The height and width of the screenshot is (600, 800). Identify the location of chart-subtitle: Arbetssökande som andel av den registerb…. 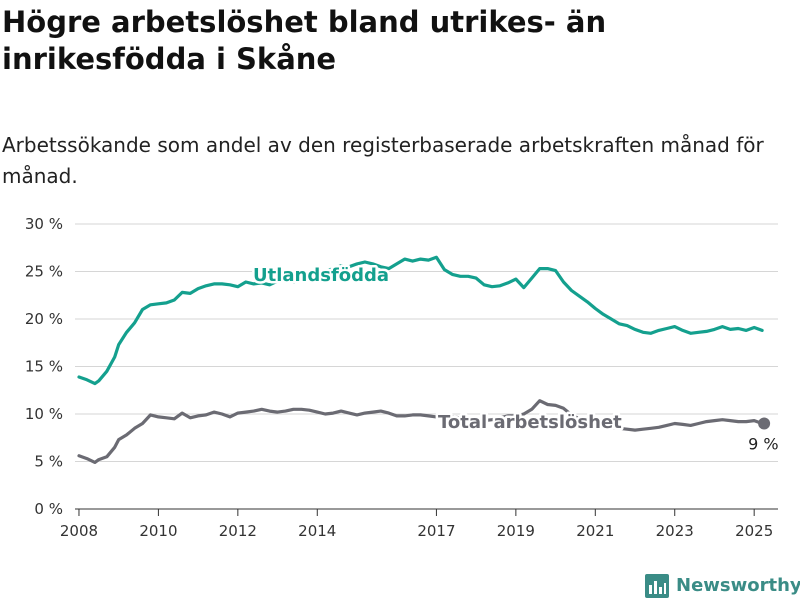
(383, 160).